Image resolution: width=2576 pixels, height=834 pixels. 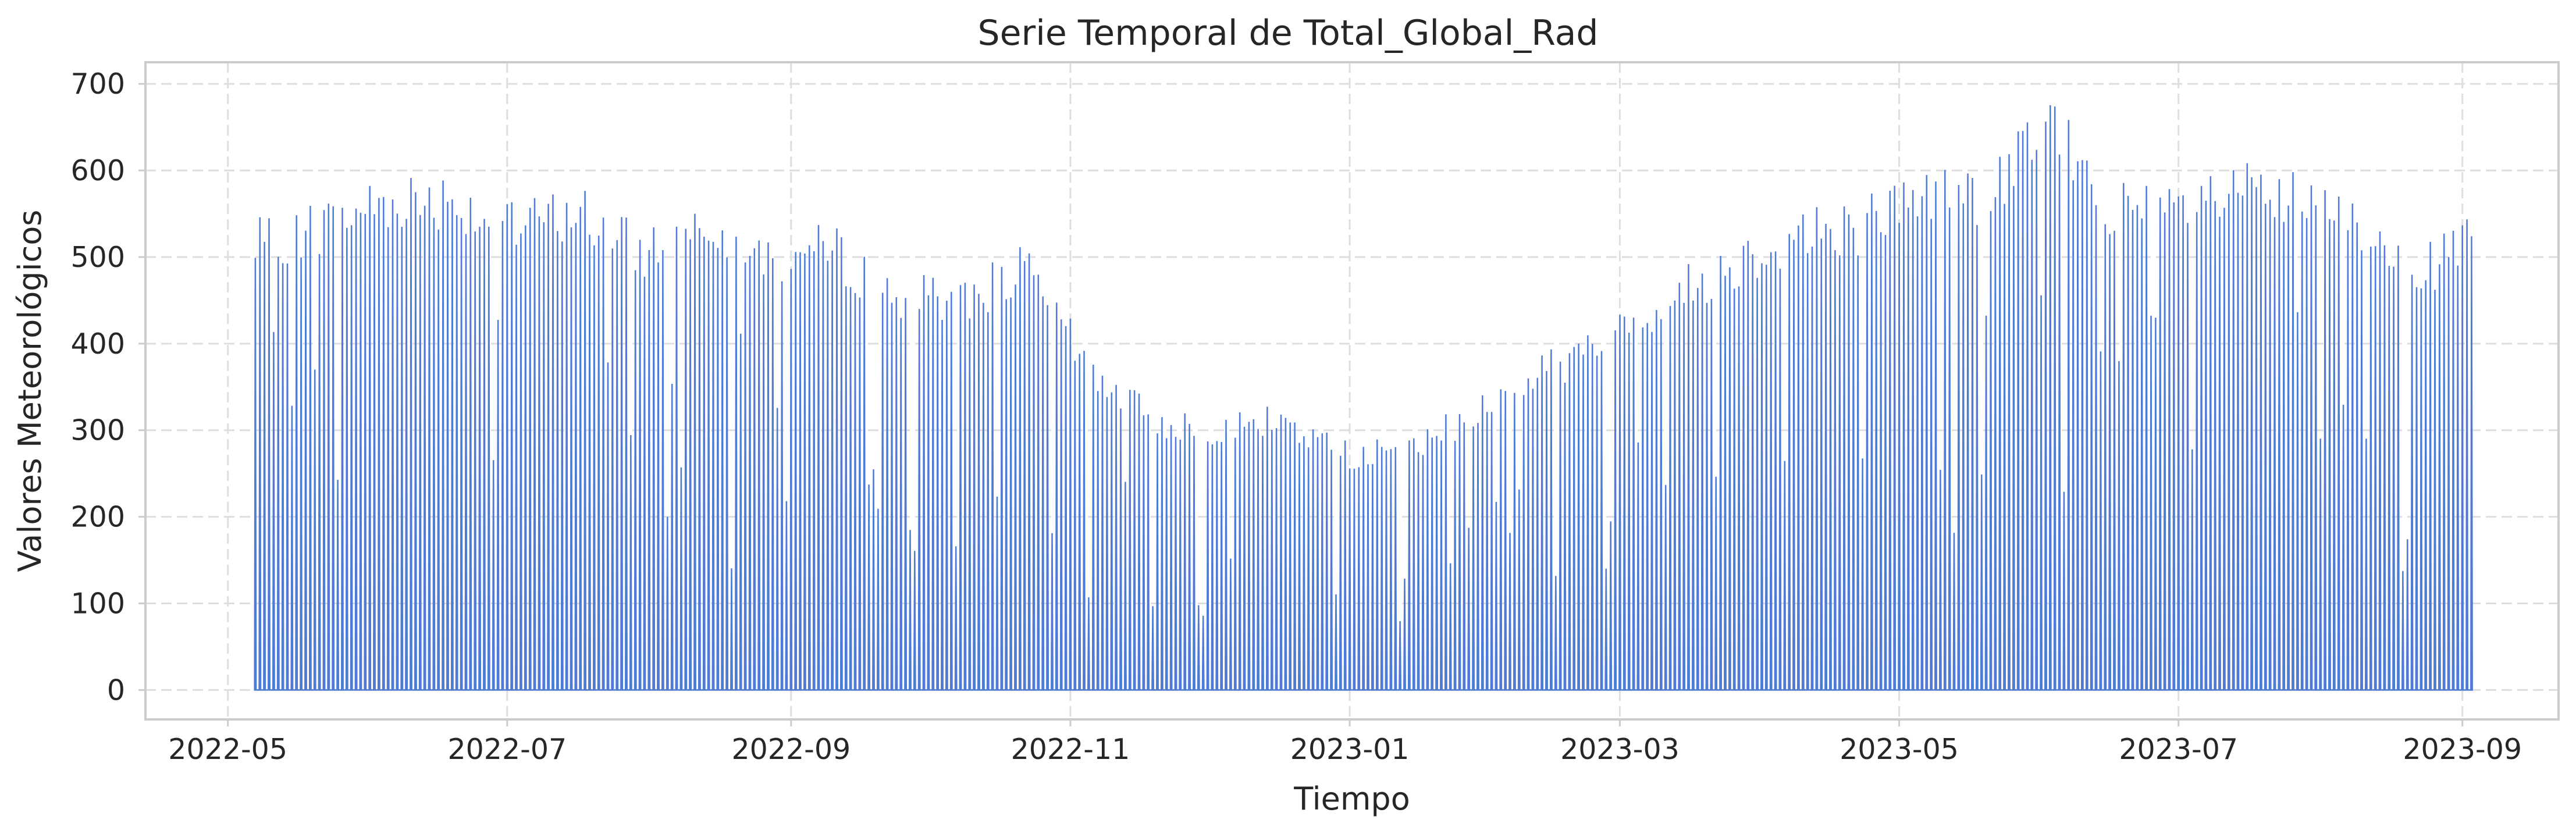 I want to click on y-tick-label: 100, so click(x=98, y=604).